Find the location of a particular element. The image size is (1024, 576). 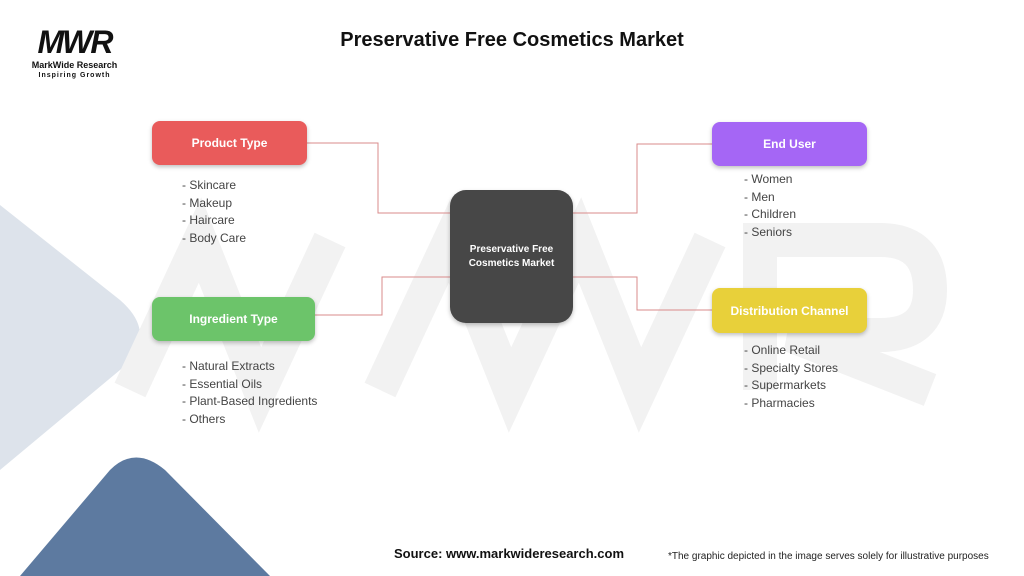

logo-name: MarkWide Research is located at coordinates (74, 65).